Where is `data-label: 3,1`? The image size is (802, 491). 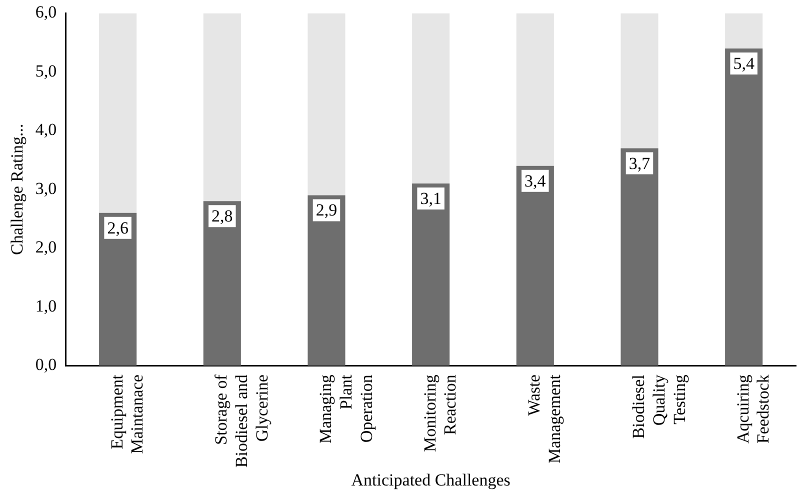 data-label: 3,1 is located at coordinates (431, 198).